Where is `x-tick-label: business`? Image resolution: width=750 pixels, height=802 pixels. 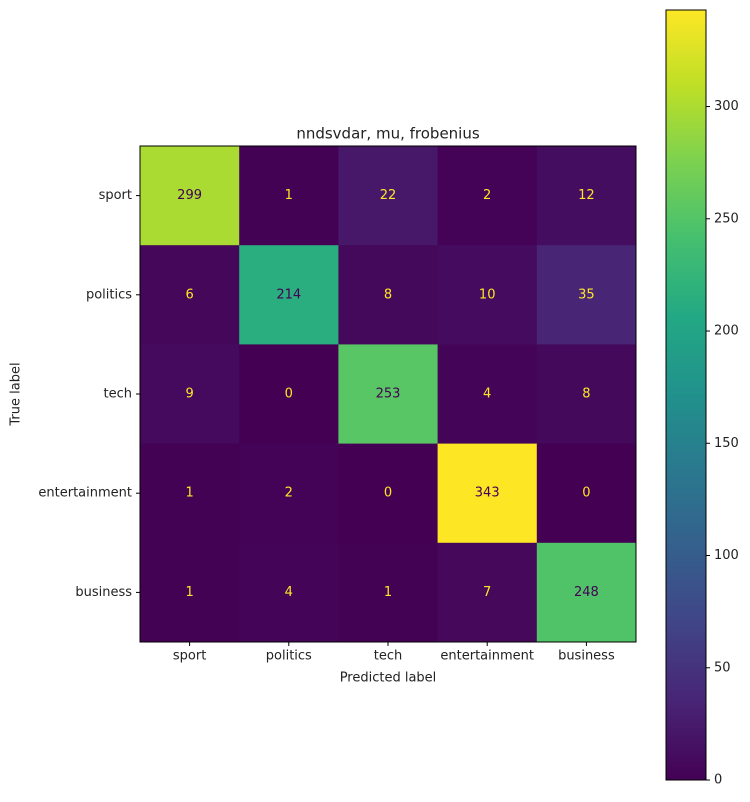
x-tick-label: business is located at coordinates (586, 656).